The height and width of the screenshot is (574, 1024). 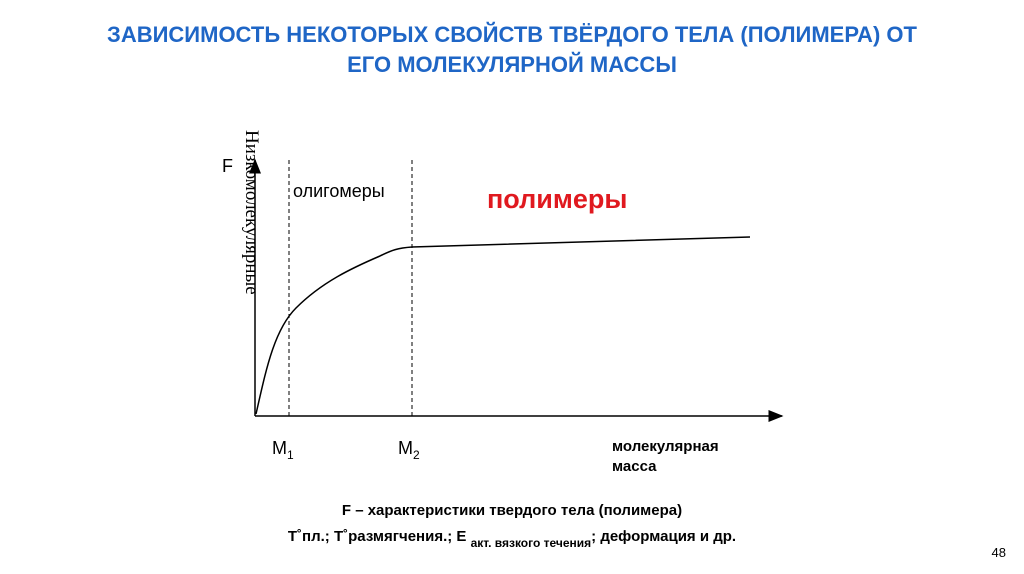 What do you see at coordinates (339, 191) in the screenshot?
I see `oligomers-region-label: олигомеры` at bounding box center [339, 191].